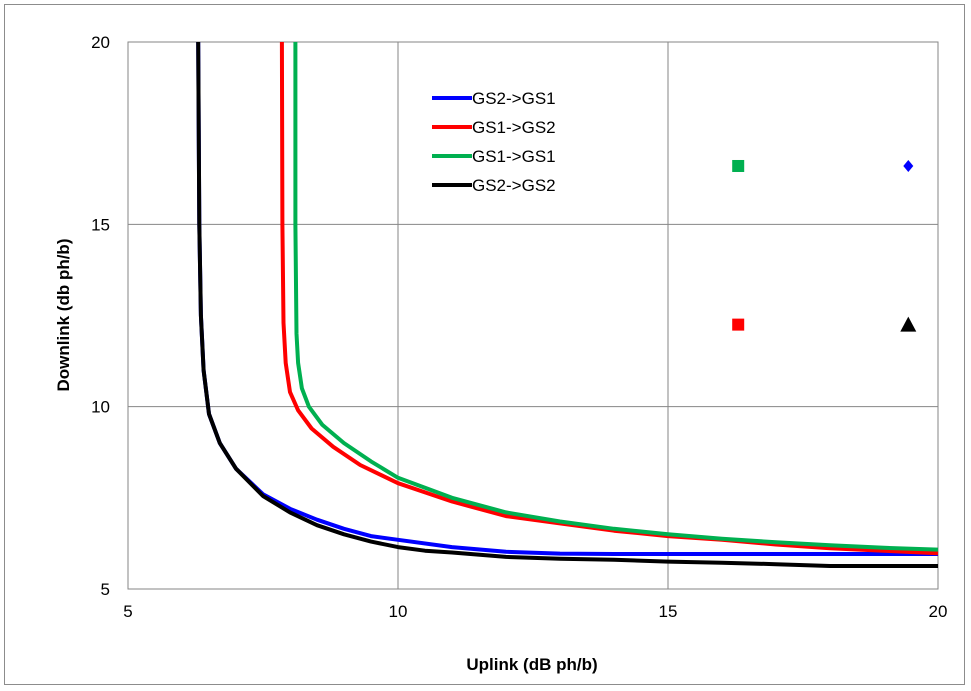  I want to click on y-tick-label: 10, so click(100, 407).